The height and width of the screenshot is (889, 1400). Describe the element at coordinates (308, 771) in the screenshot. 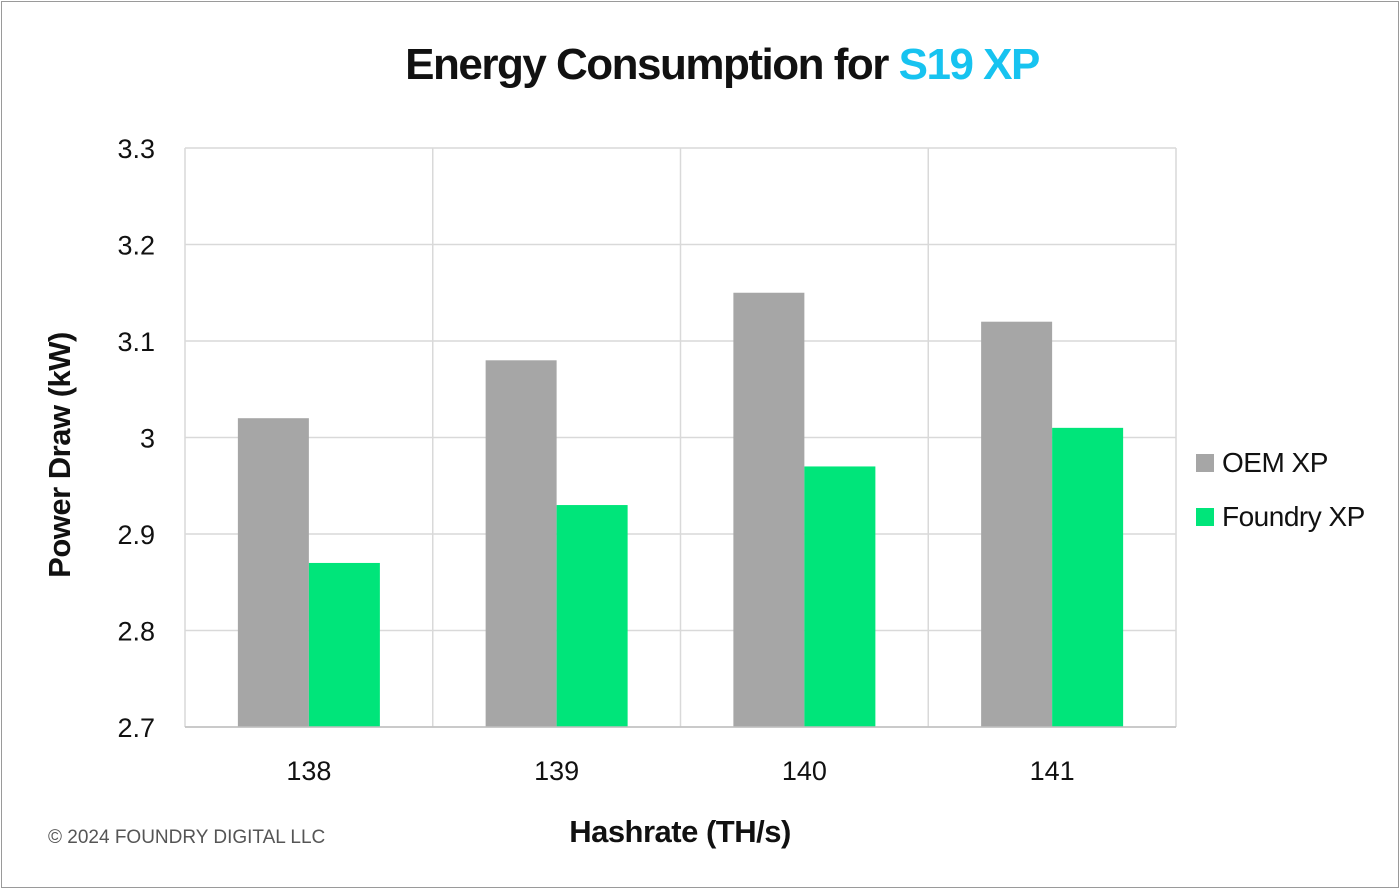

I see `x-tick-label: 138` at that location.